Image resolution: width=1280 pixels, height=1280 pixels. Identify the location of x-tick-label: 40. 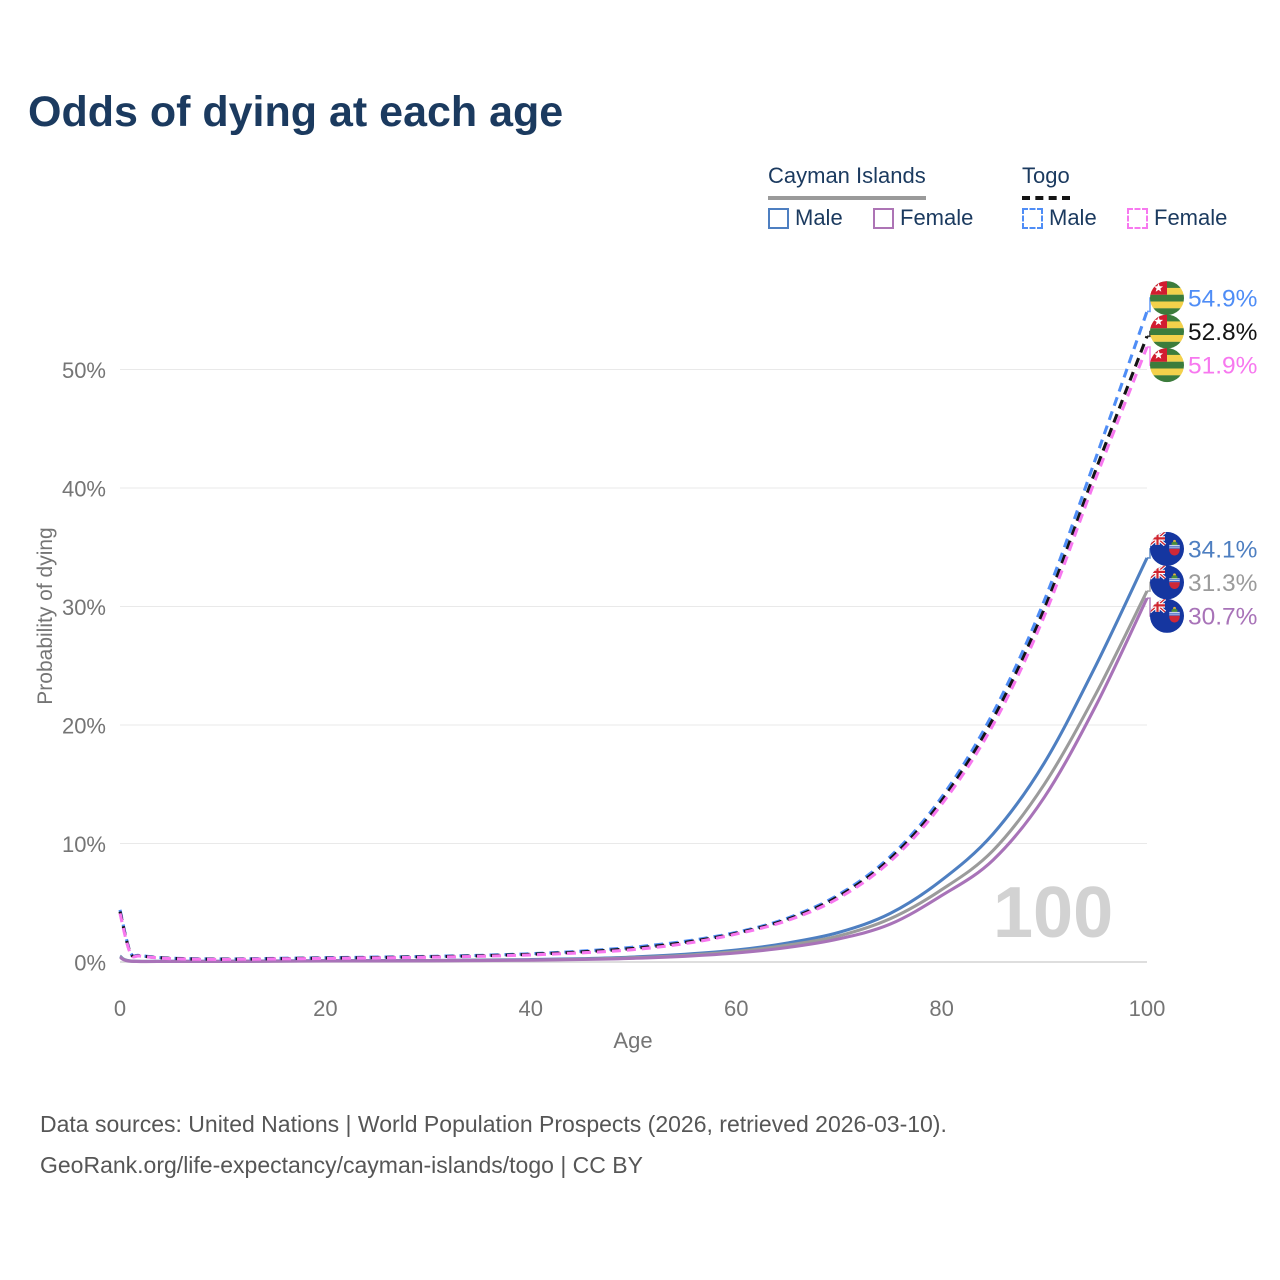
(531, 1008).